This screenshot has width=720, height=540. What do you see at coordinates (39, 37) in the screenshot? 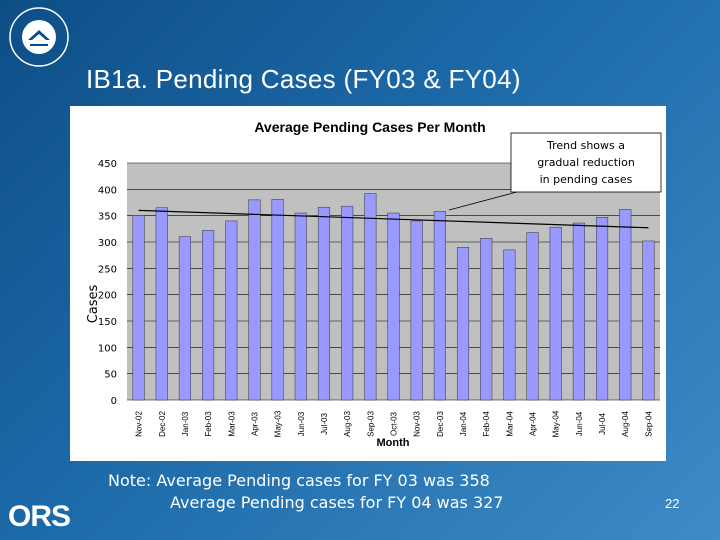
I see `nih-logo` at bounding box center [39, 37].